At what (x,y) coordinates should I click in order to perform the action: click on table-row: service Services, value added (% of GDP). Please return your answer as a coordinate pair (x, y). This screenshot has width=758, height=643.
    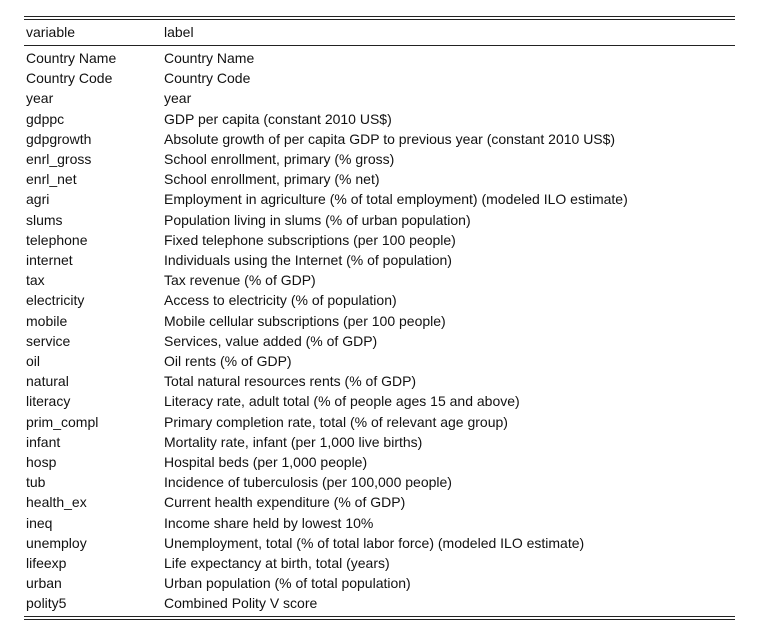
    Looking at the image, I should click on (379, 341).